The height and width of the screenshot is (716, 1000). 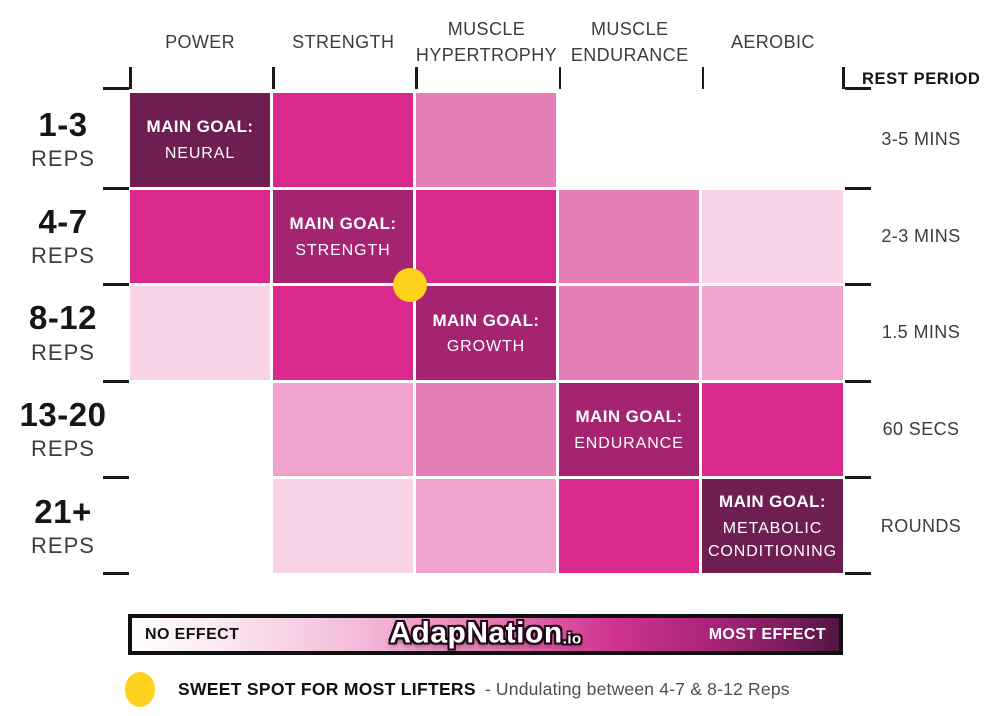 I want to click on rep-range-label: 8-12 REPS, so click(x=63, y=333).